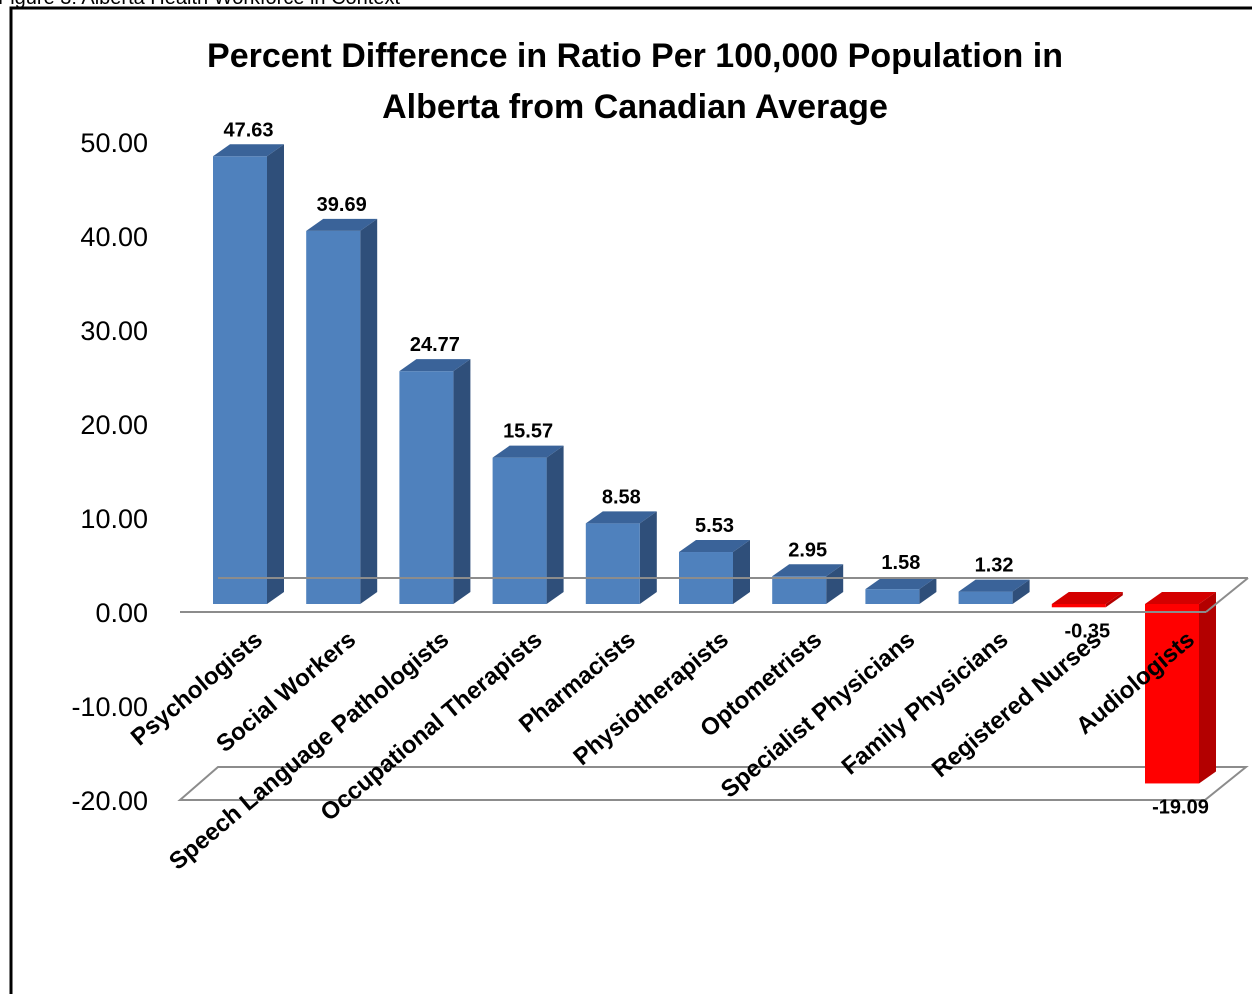  I want to click on data-label: -0.35, so click(1088, 631).